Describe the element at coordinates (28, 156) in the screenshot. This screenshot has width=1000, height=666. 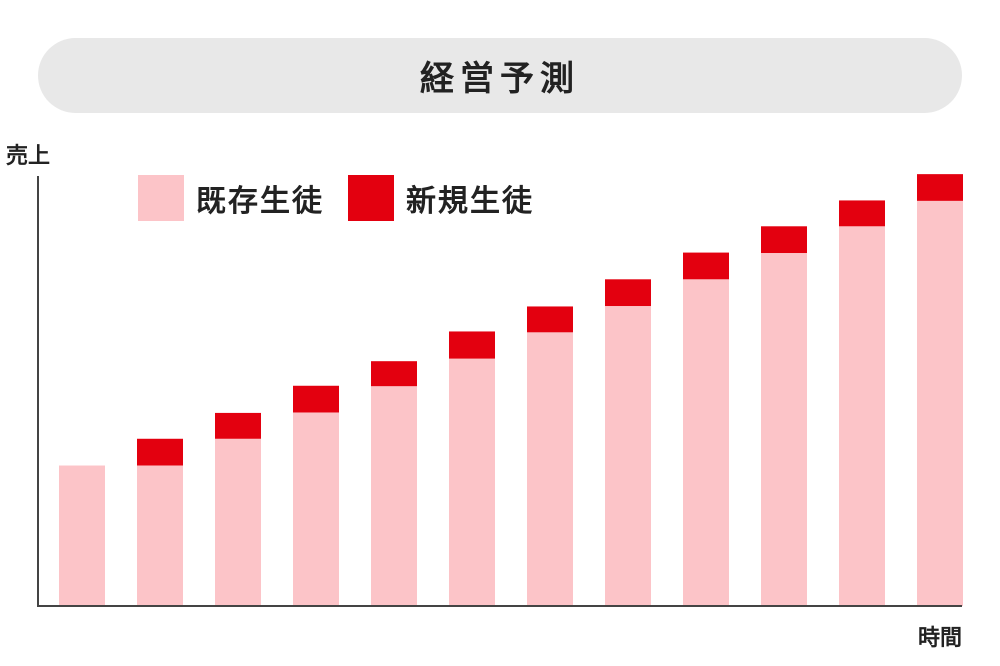
I see `y-axis-label: 売上` at that location.